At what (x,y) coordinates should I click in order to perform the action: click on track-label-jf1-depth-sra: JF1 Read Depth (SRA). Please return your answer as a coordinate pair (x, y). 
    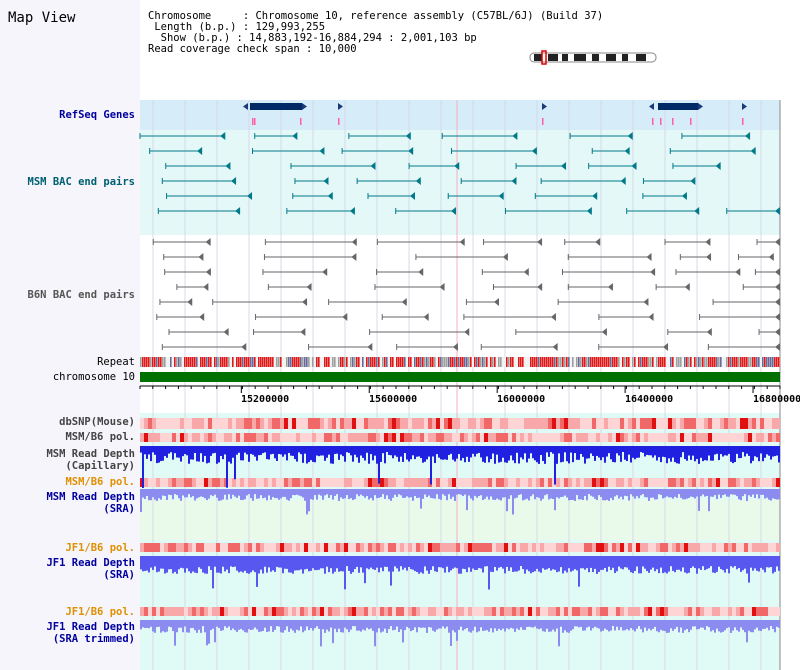
    Looking at the image, I should click on (90, 569).